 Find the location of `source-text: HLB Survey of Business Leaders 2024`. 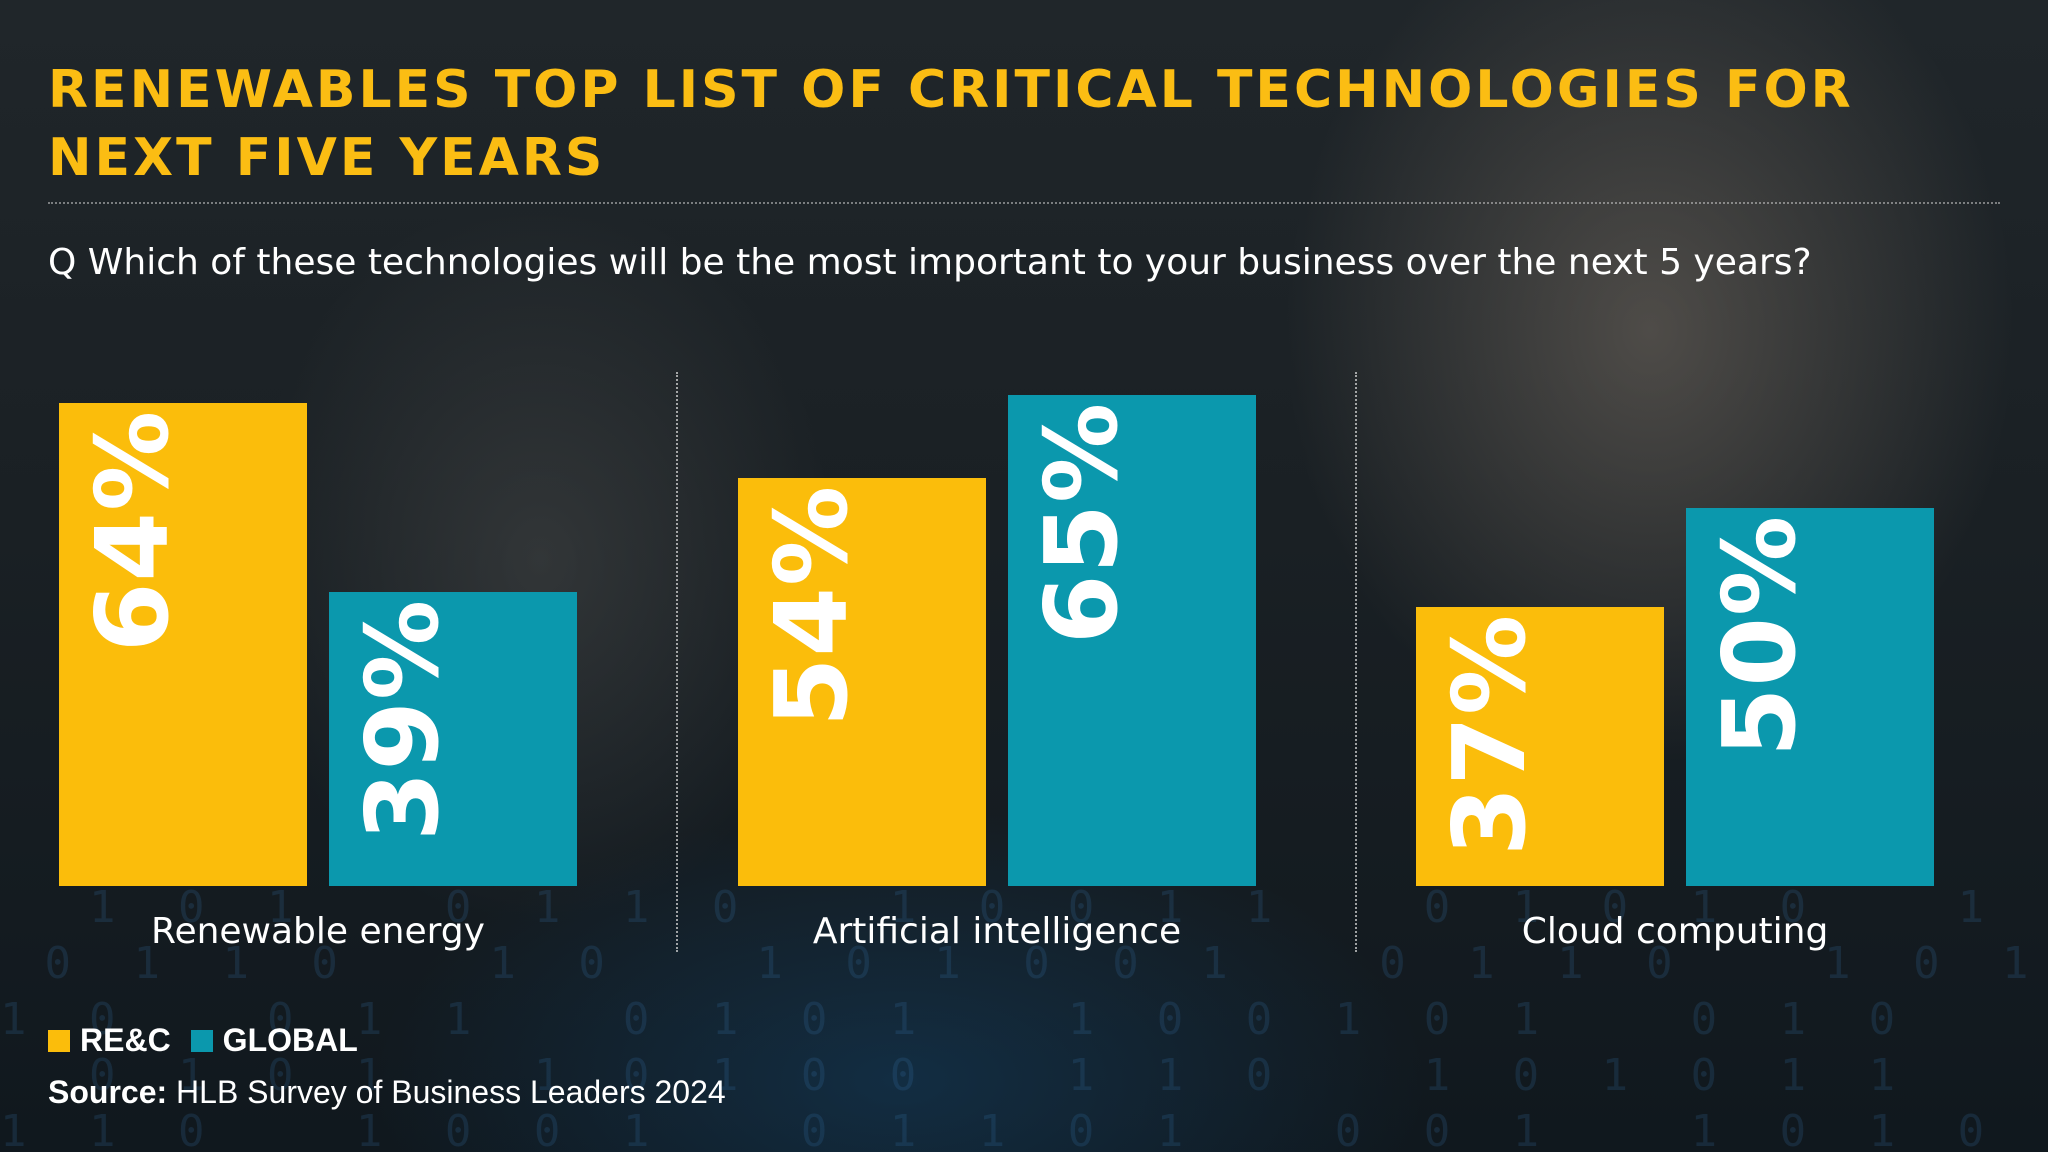

source-text: HLB Survey of Business Leaders 2024 is located at coordinates (451, 1092).